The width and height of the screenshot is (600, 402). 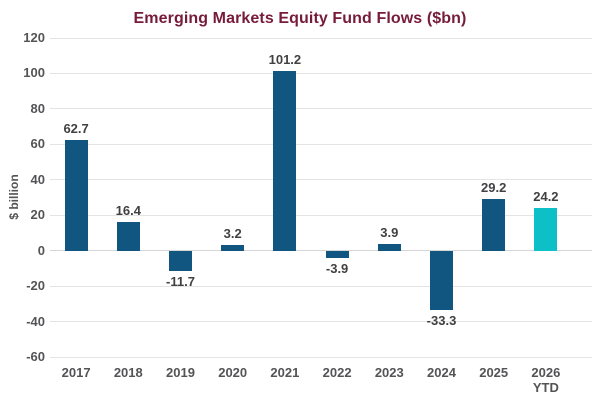 I want to click on bar-value-label: 24.2, so click(x=546, y=196).